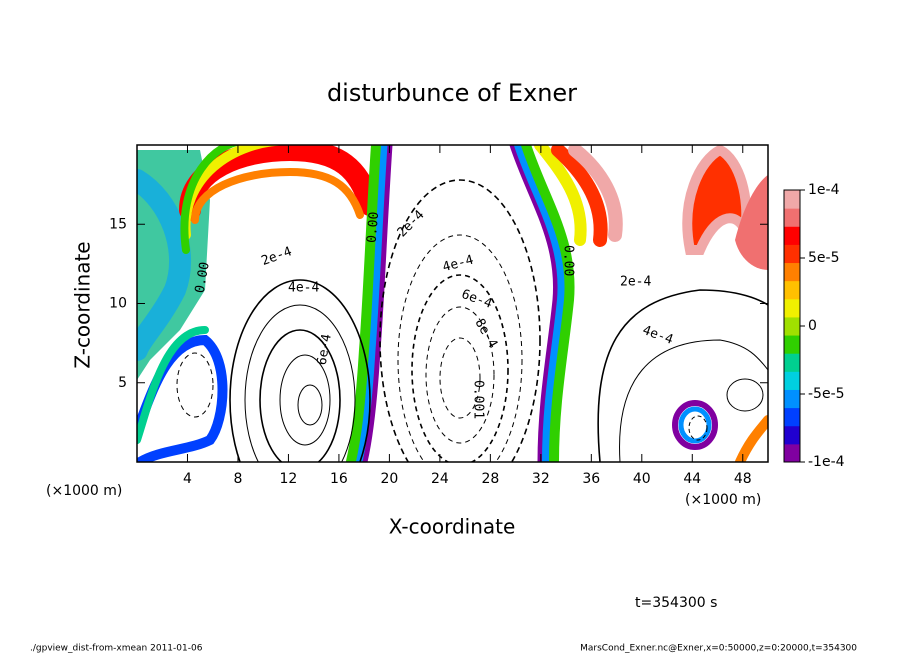 The height and width of the screenshot is (654, 904). I want to click on colorbar-tick-label: 5e-5, so click(823, 258).